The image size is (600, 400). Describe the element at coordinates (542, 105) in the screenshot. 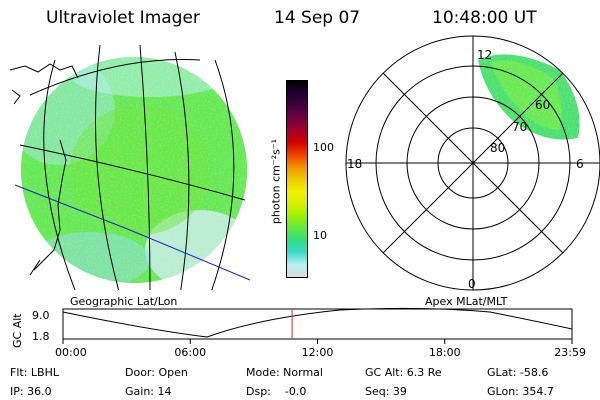

I see `lat-label-60: 60` at that location.